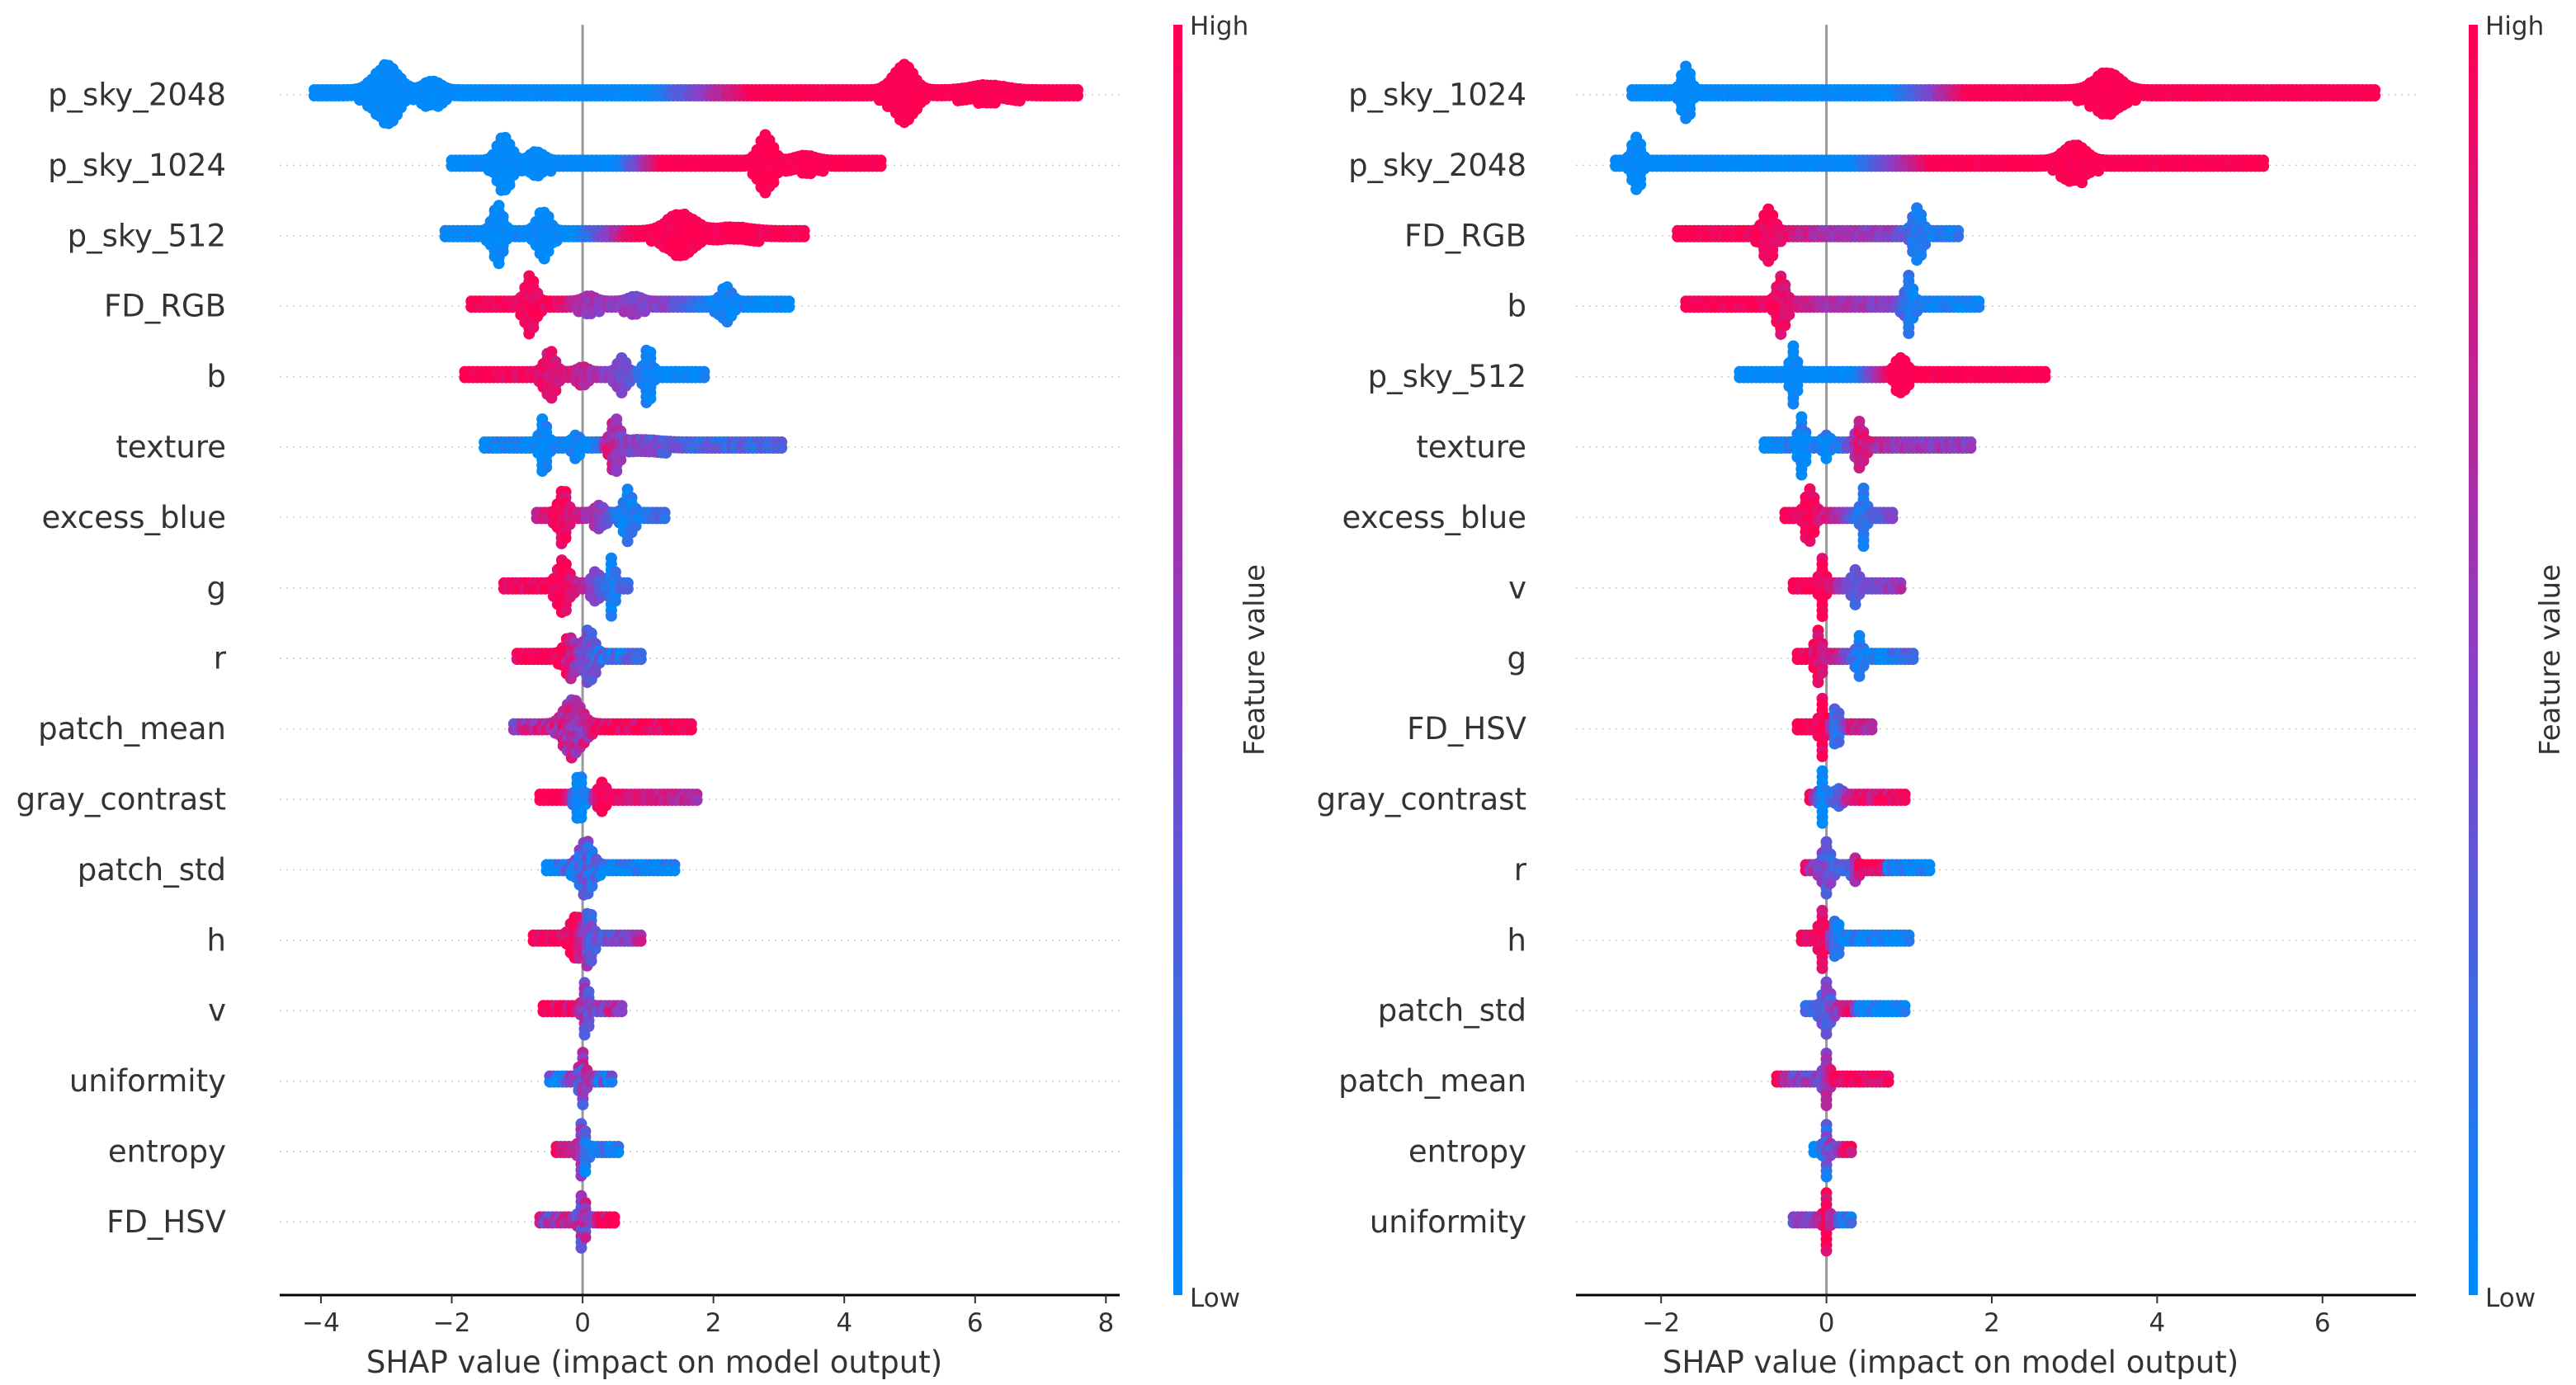 The image size is (2576, 1385). Describe the element at coordinates (1520, 870) in the screenshot. I see `feature-label: r` at that location.